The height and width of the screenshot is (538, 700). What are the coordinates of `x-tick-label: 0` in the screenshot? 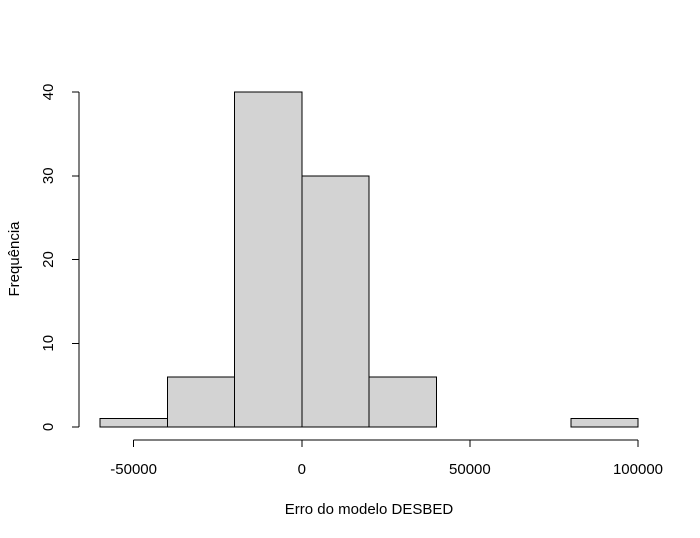 It's located at (302, 469).